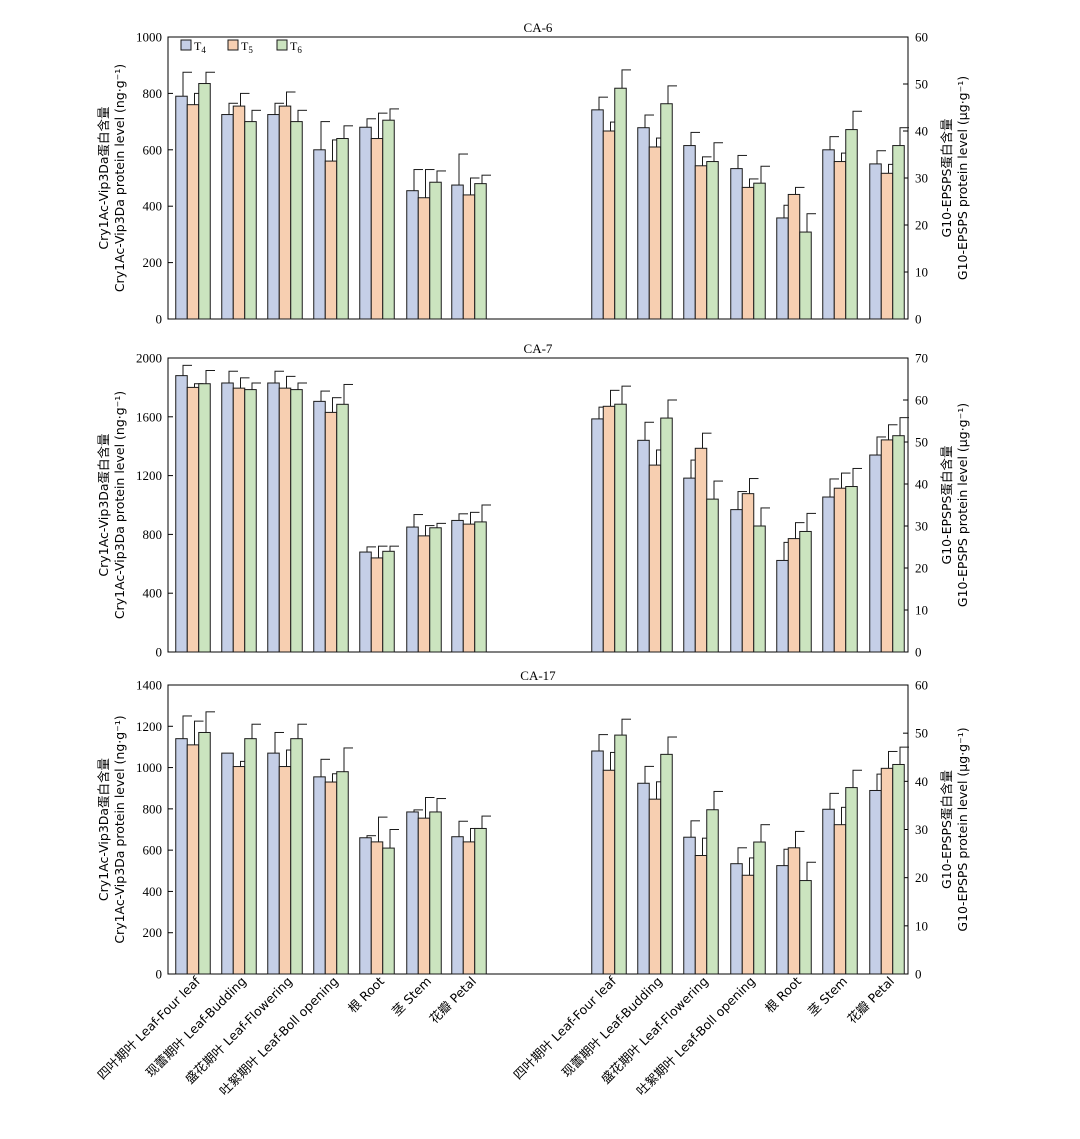 Image resolution: width=1080 pixels, height=1139 pixels. I want to click on y-right-title-en: G10-EPSPS protein level (μg·g⁻¹), so click(962, 178).